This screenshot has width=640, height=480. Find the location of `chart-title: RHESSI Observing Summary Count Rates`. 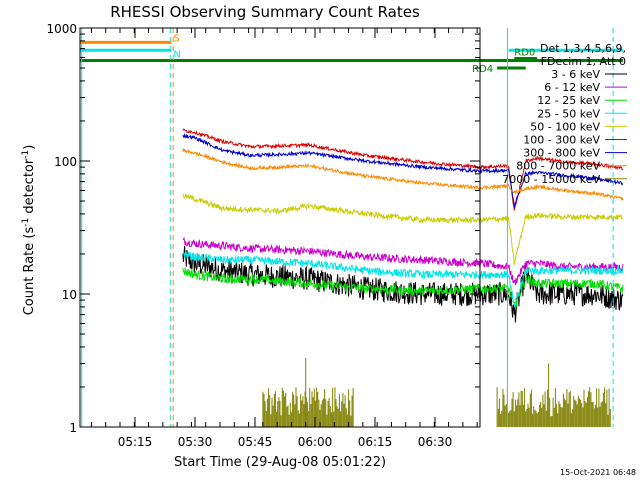

chart-title: RHESSI Observing Summary Count Rates is located at coordinates (265, 12).